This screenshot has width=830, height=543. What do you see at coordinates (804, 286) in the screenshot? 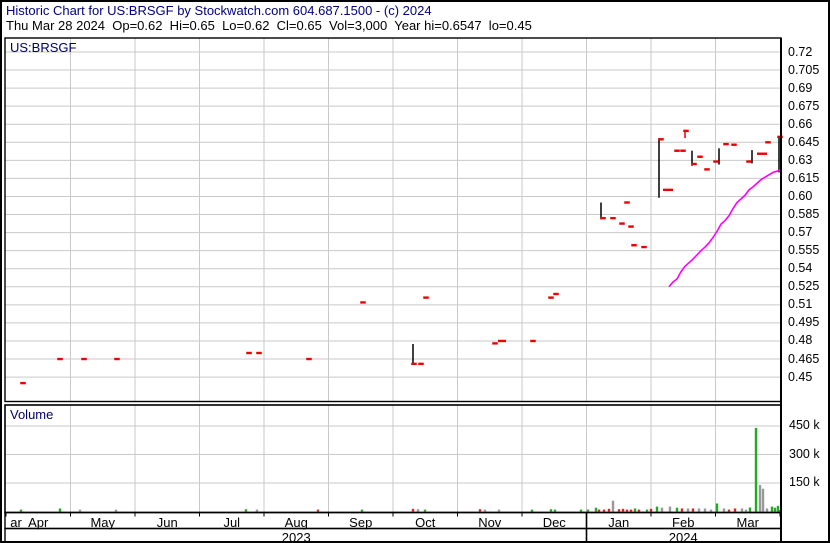
I see `price-tick-label: 0.525` at bounding box center [804, 286].